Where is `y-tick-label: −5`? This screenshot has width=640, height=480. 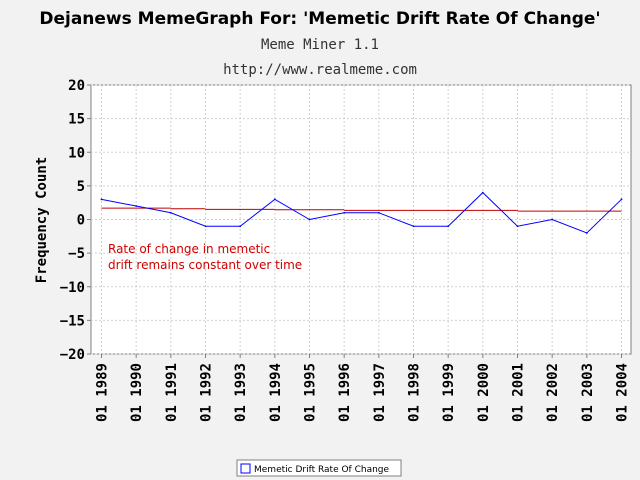 y-tick-label: −5 is located at coordinates (76, 254).